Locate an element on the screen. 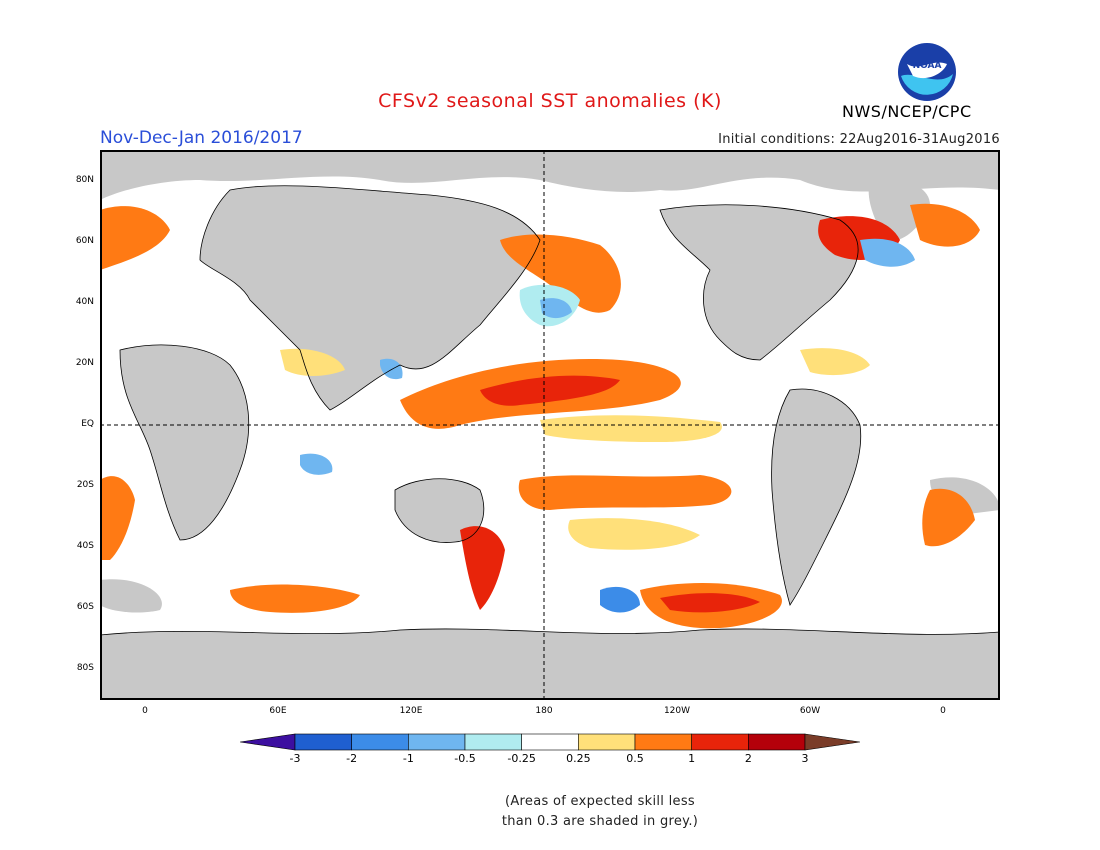 The width and height of the screenshot is (1100, 850). lat-label-eq: EQ is located at coordinates (87, 424).